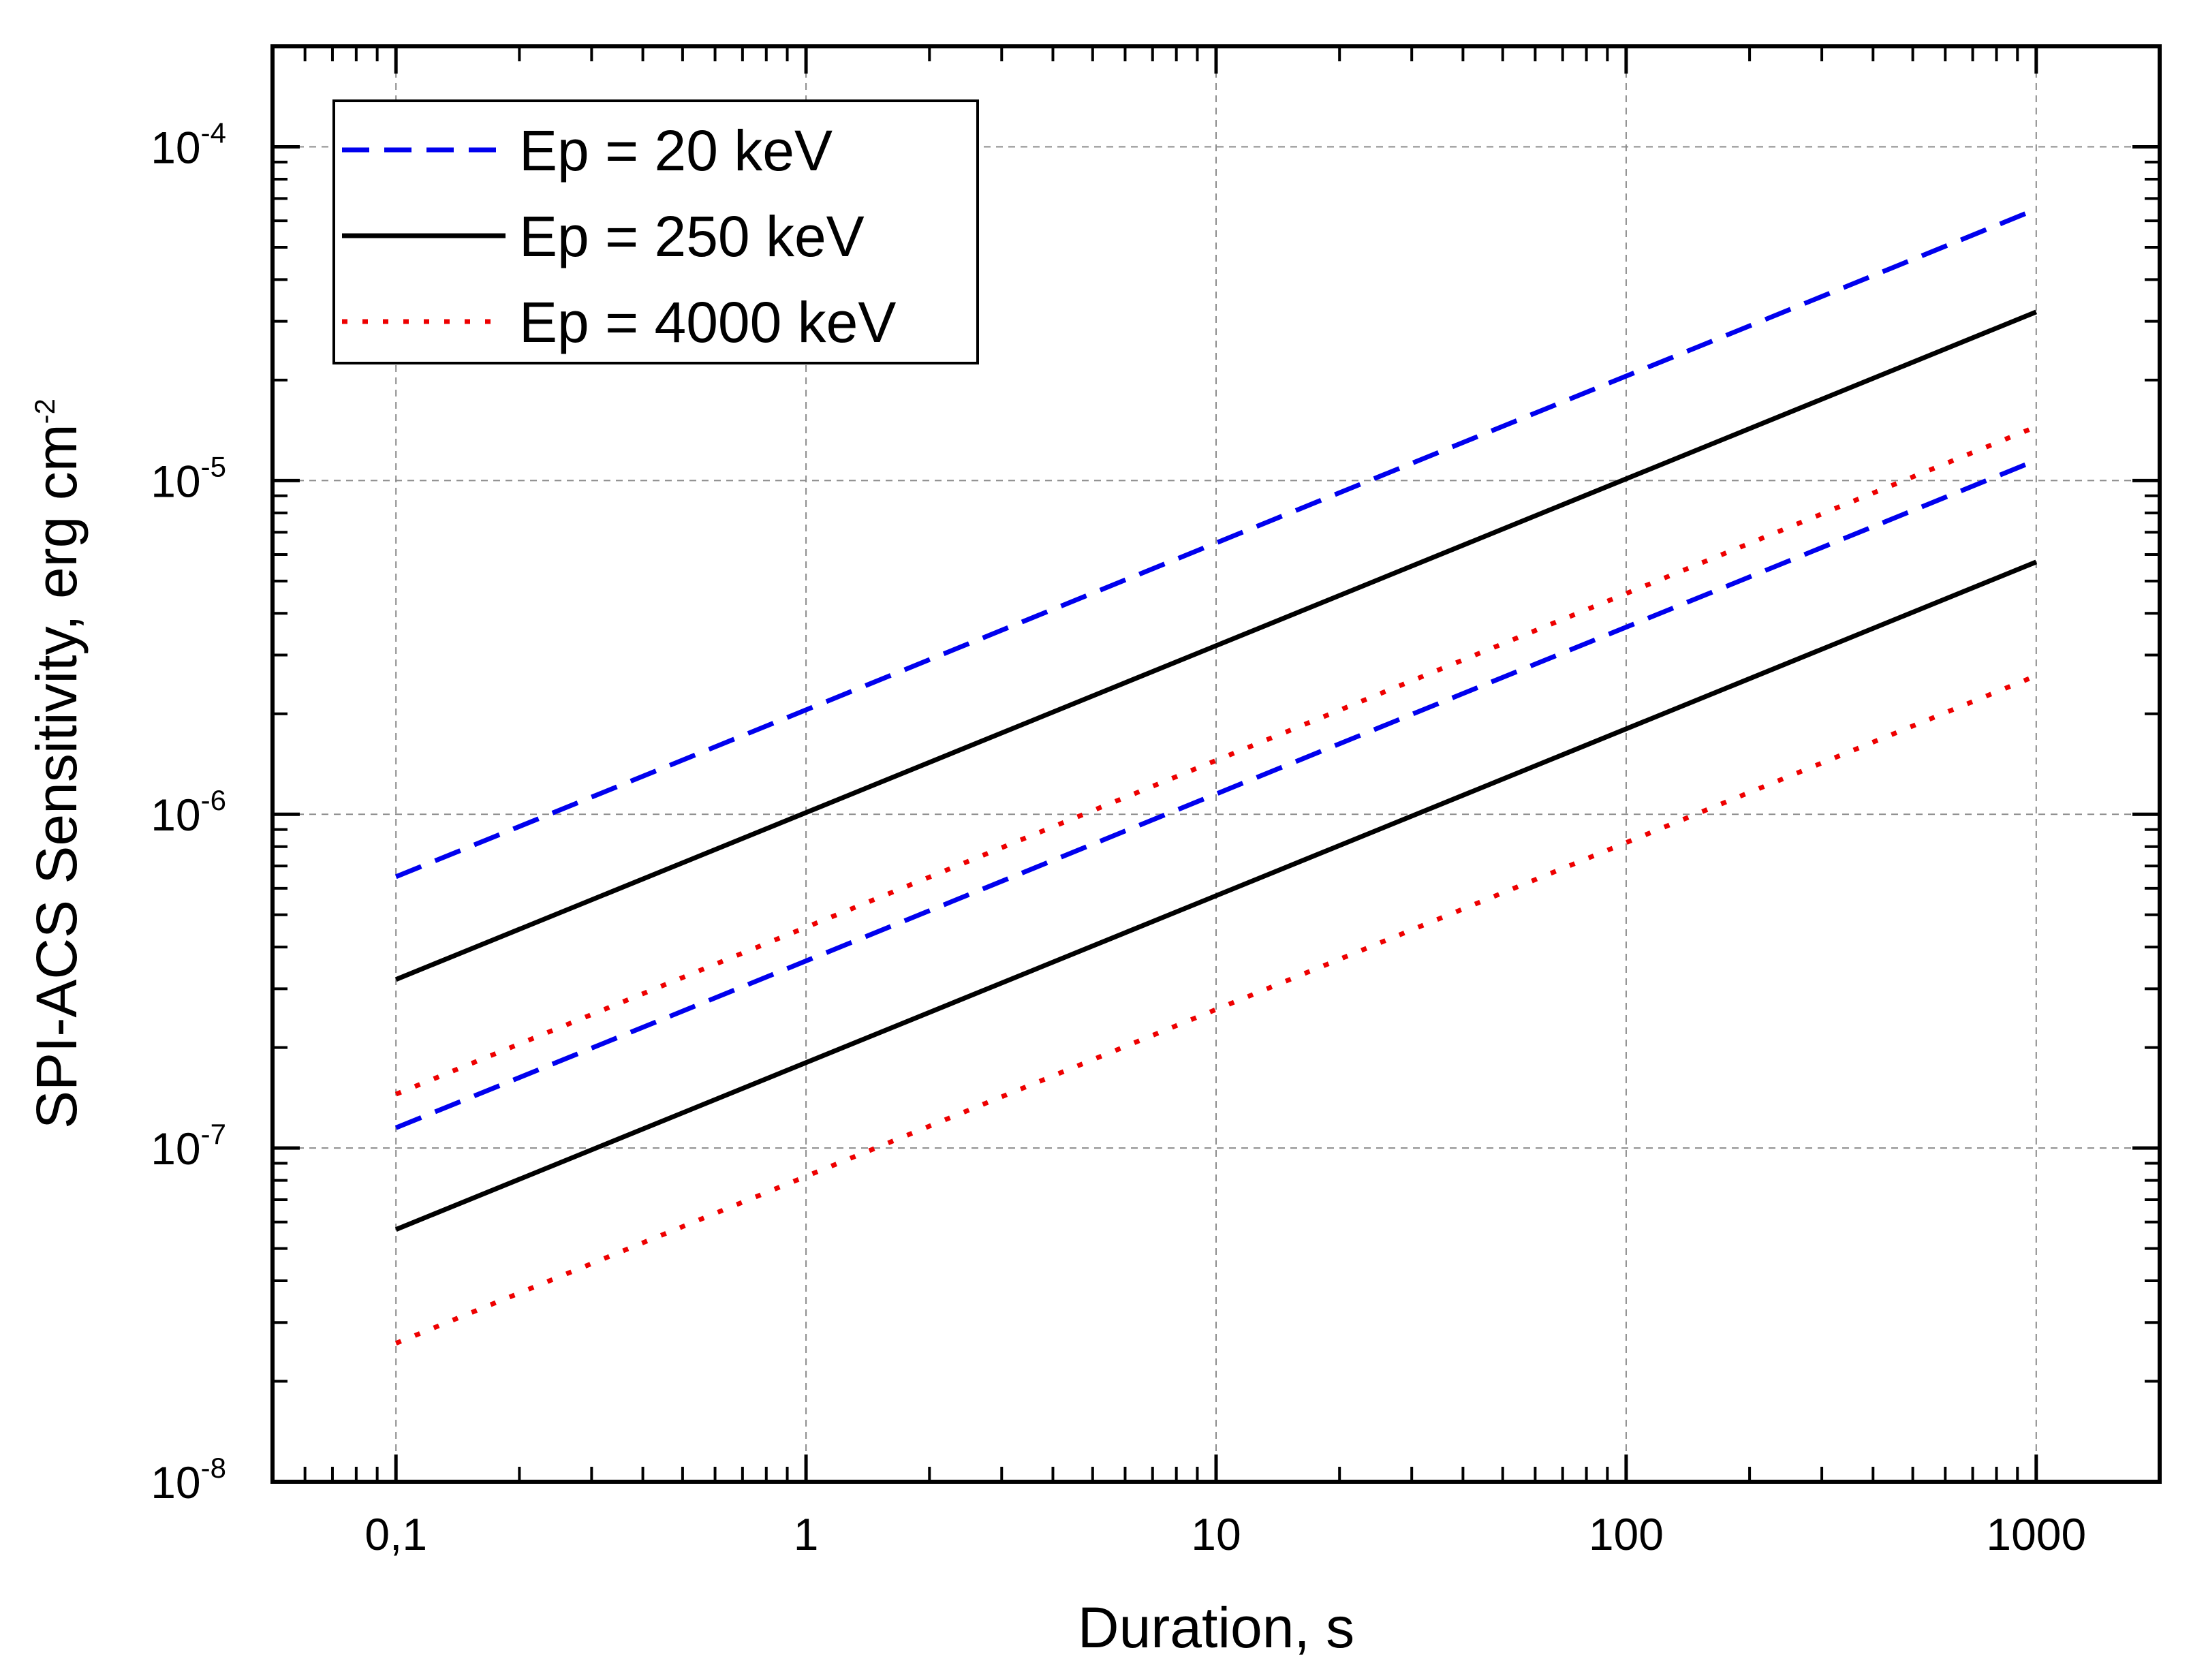 Image resolution: width=2191 pixels, height=1680 pixels. I want to click on legend: Ep = 20 keV Ep = 250 keV Ep = 4000 keV, so click(655, 231).